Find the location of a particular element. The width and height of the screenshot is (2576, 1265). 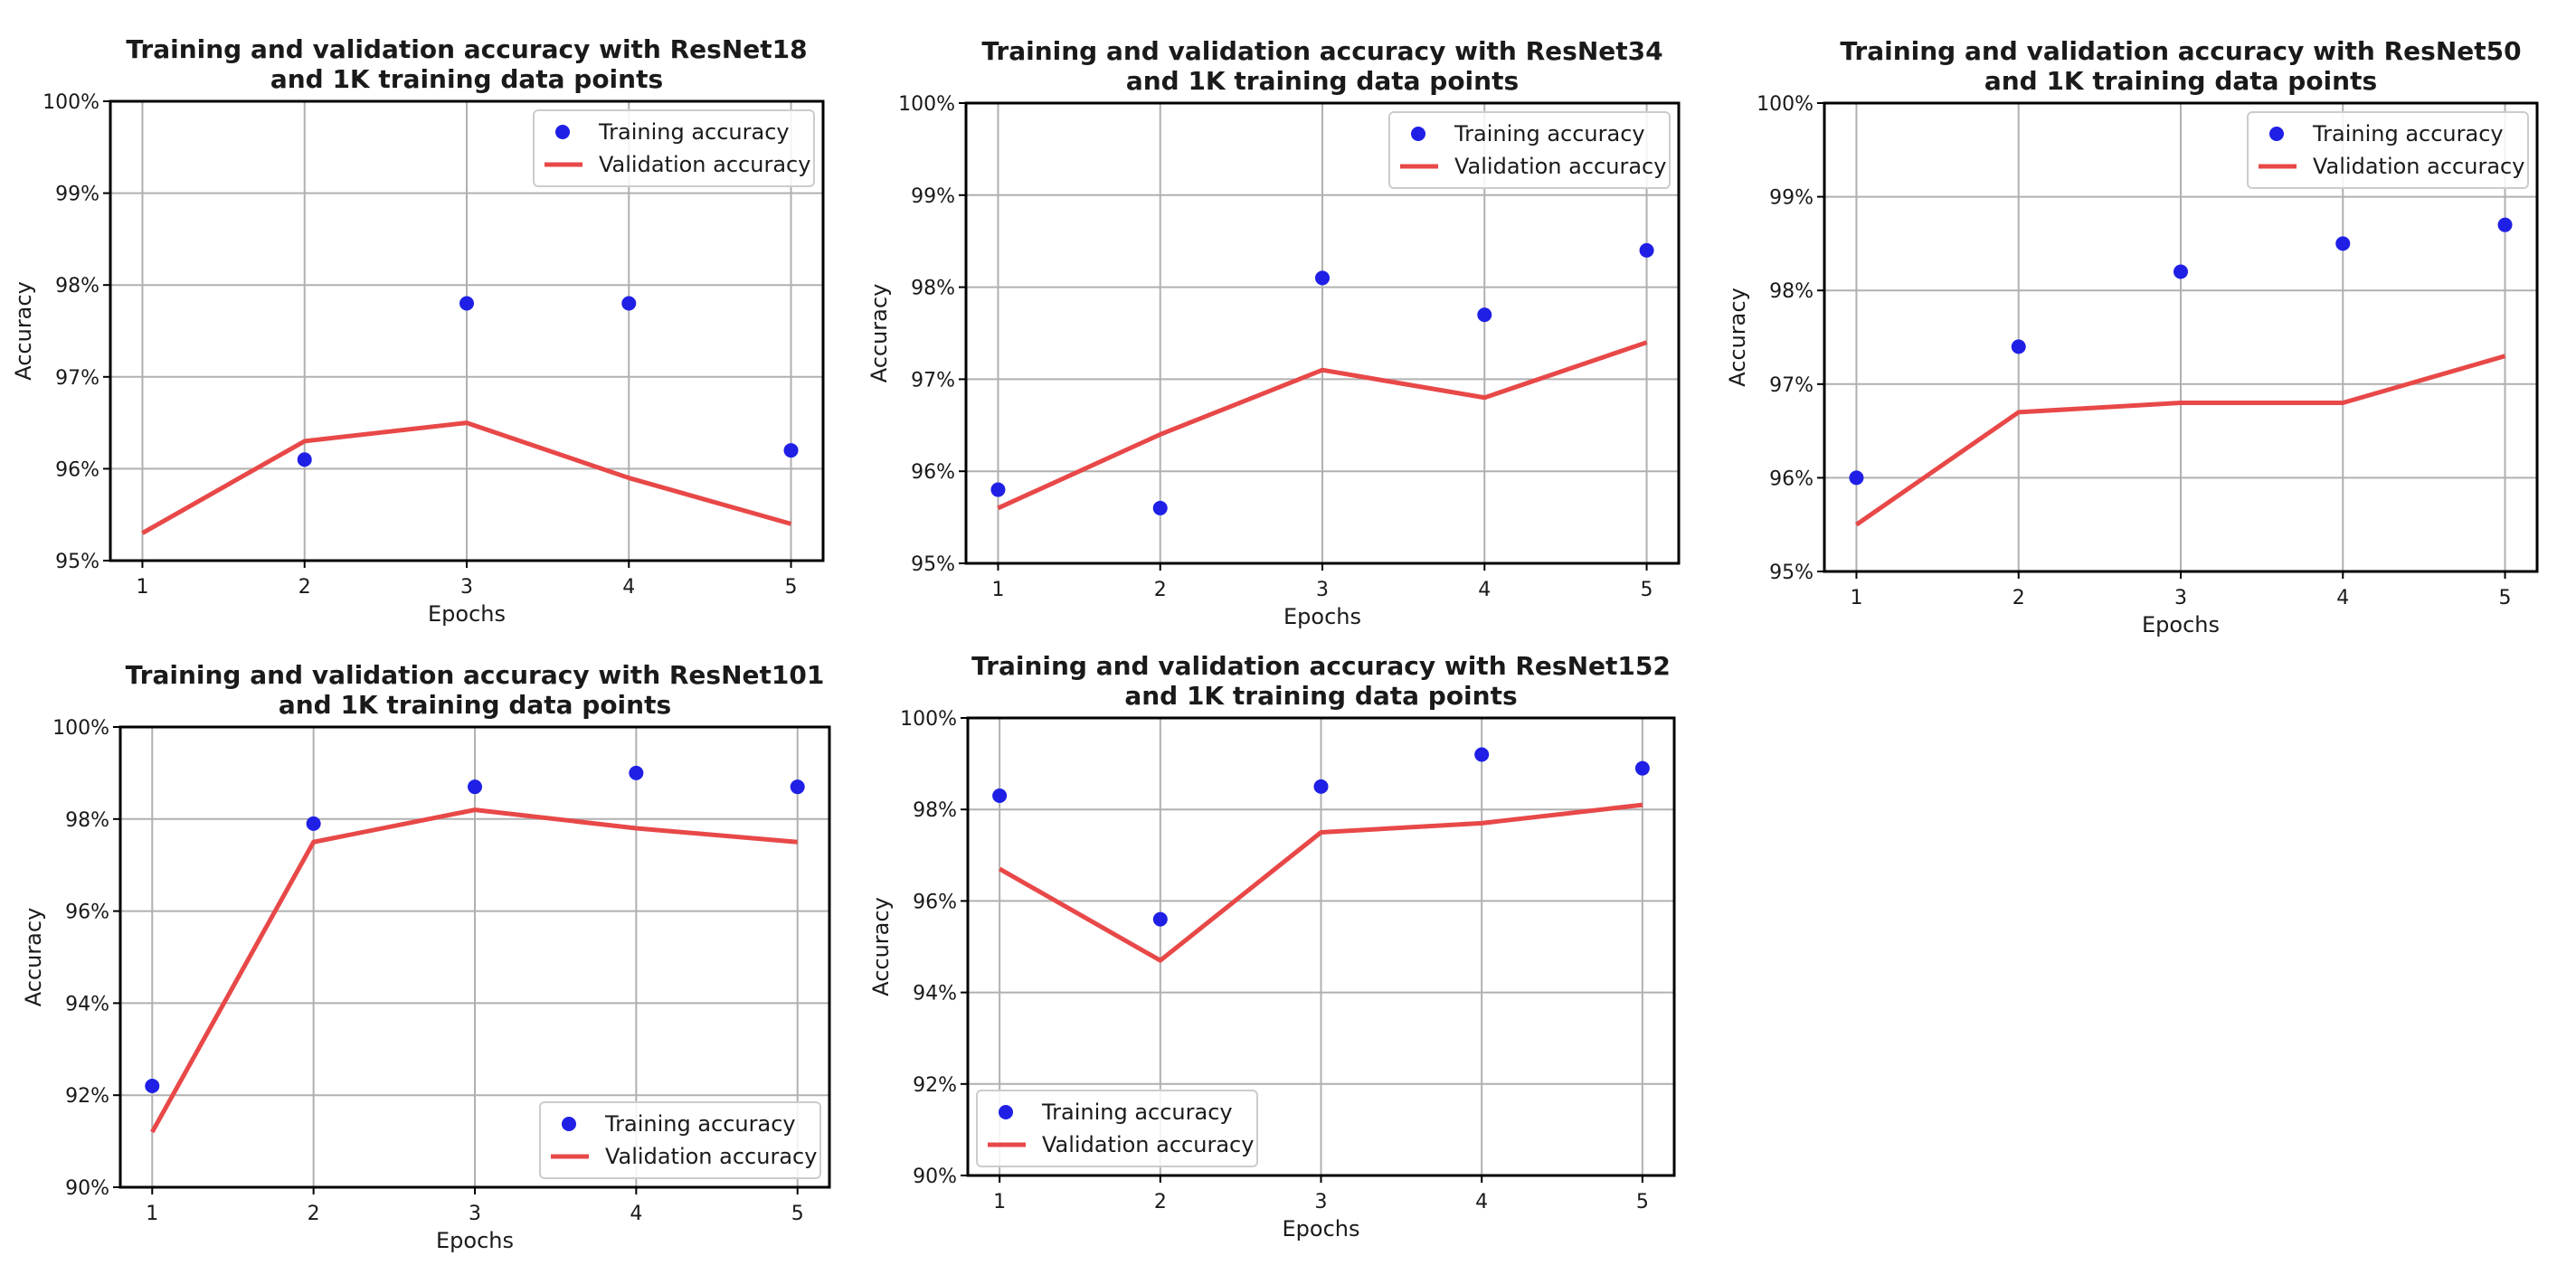

y-tick-label: 90% is located at coordinates (935, 1177).